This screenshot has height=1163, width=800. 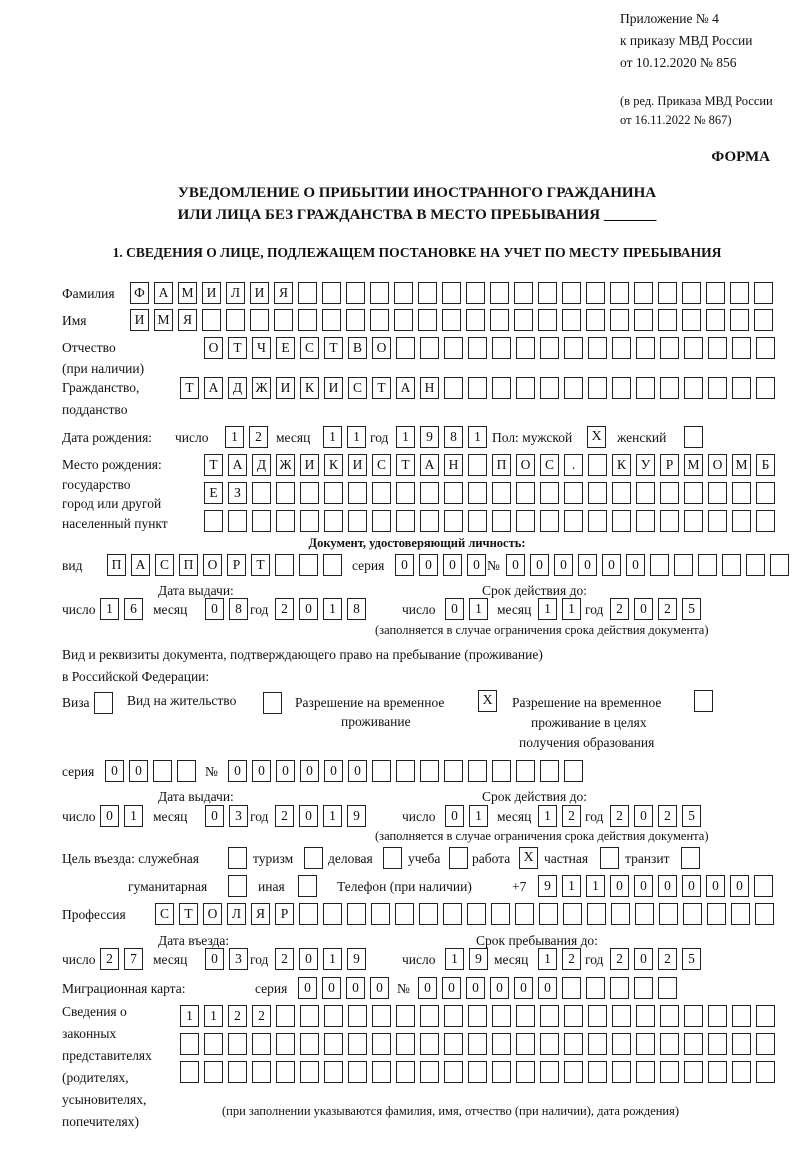 What do you see at coordinates (381, 388) in the screenshot?
I see `char-cell: Т` at bounding box center [381, 388].